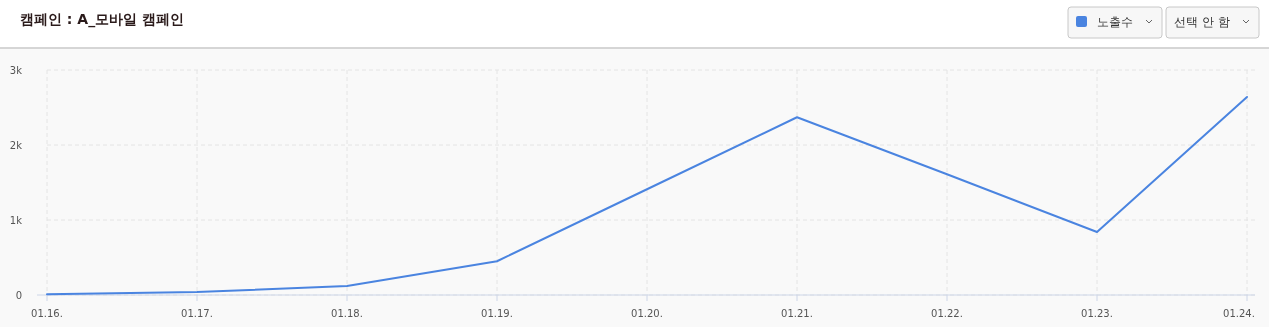 The width and height of the screenshot is (1269, 327). Describe the element at coordinates (197, 313) in the screenshot. I see `x-tick-label: 01.17.` at that location.